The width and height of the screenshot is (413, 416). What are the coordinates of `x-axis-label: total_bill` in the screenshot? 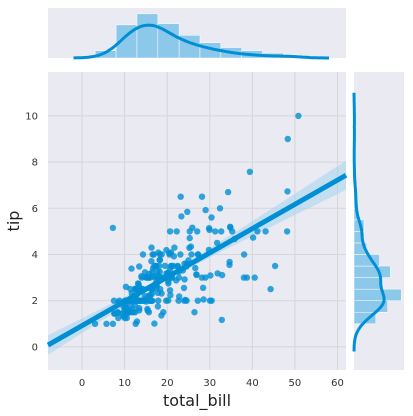 It's located at (197, 401).